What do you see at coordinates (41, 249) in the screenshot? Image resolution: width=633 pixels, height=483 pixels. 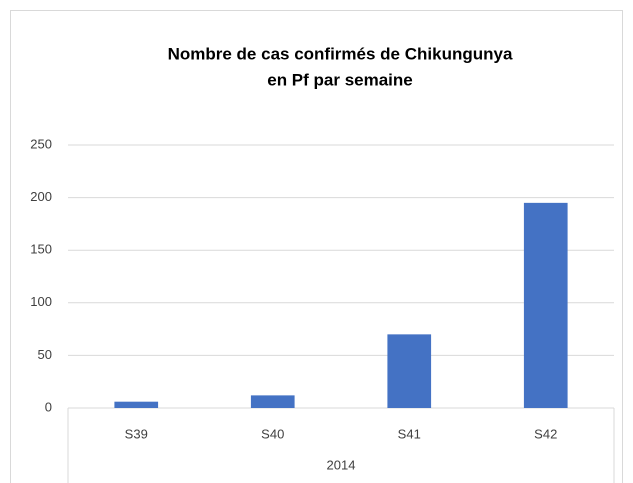 I see `y-tick-label: 150` at bounding box center [41, 249].